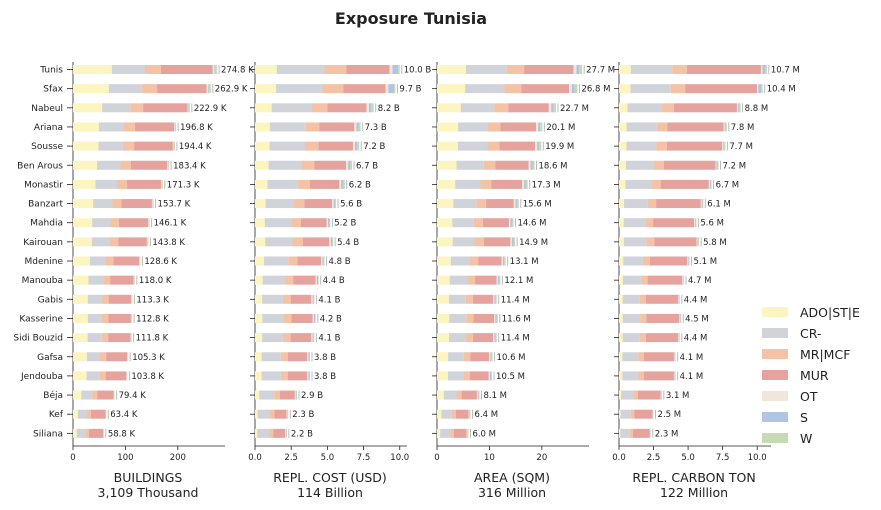  Describe the element at coordinates (339, 262) in the screenshot. I see `bar-total-label: 4.8 B` at that location.